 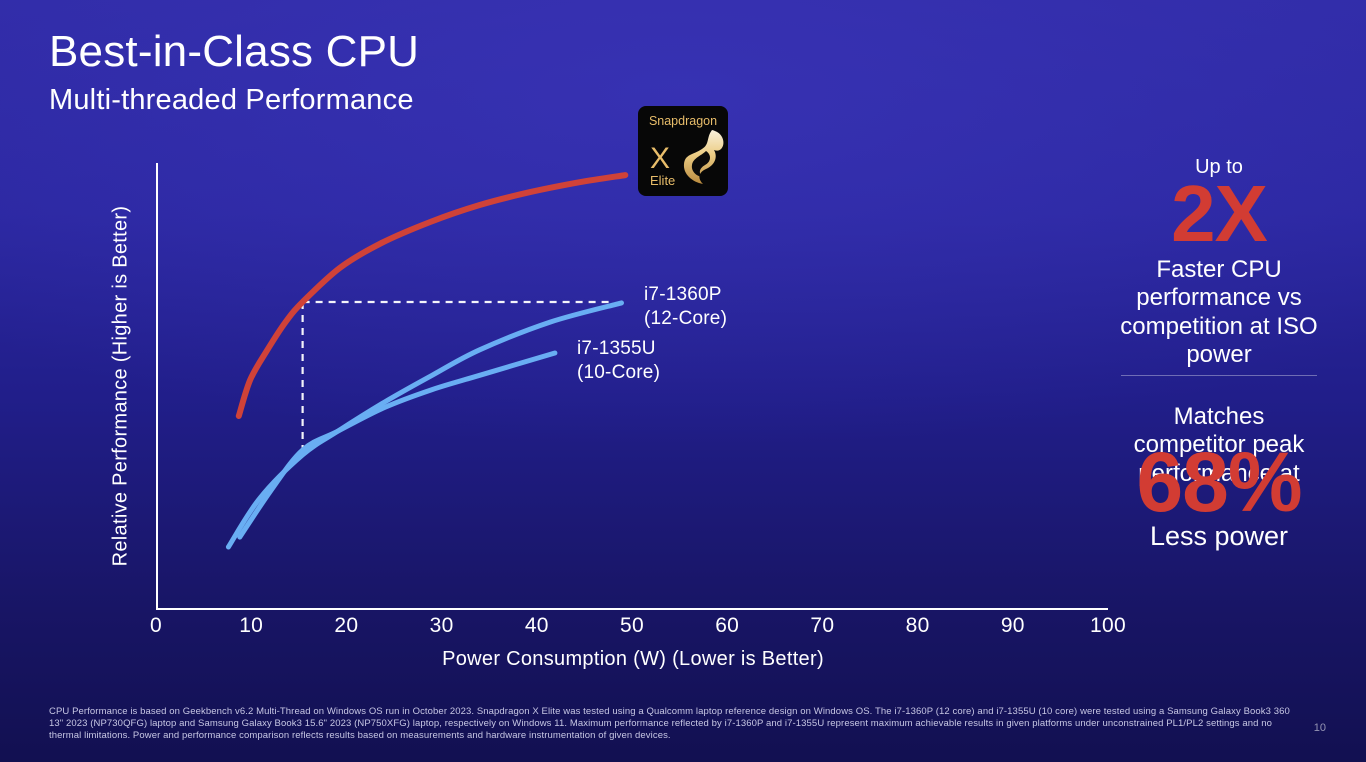 I want to click on x-axis-ticks: 0 10 20 30 40 50 60 70 80 90 100, so click(x=638, y=628).